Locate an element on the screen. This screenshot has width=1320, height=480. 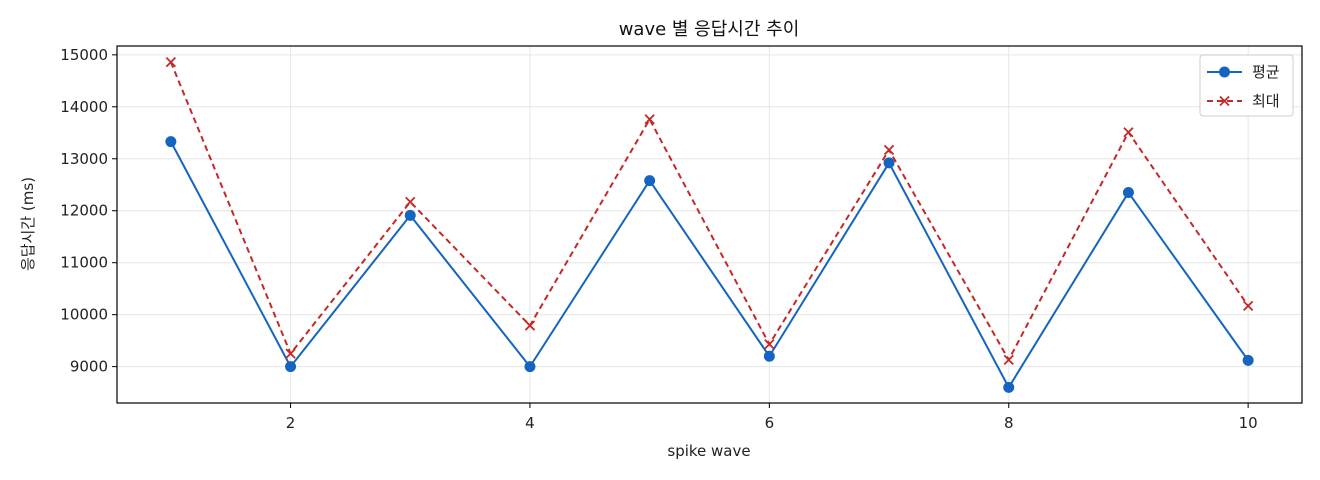
y-tick-label: 11000 is located at coordinates (84, 263).